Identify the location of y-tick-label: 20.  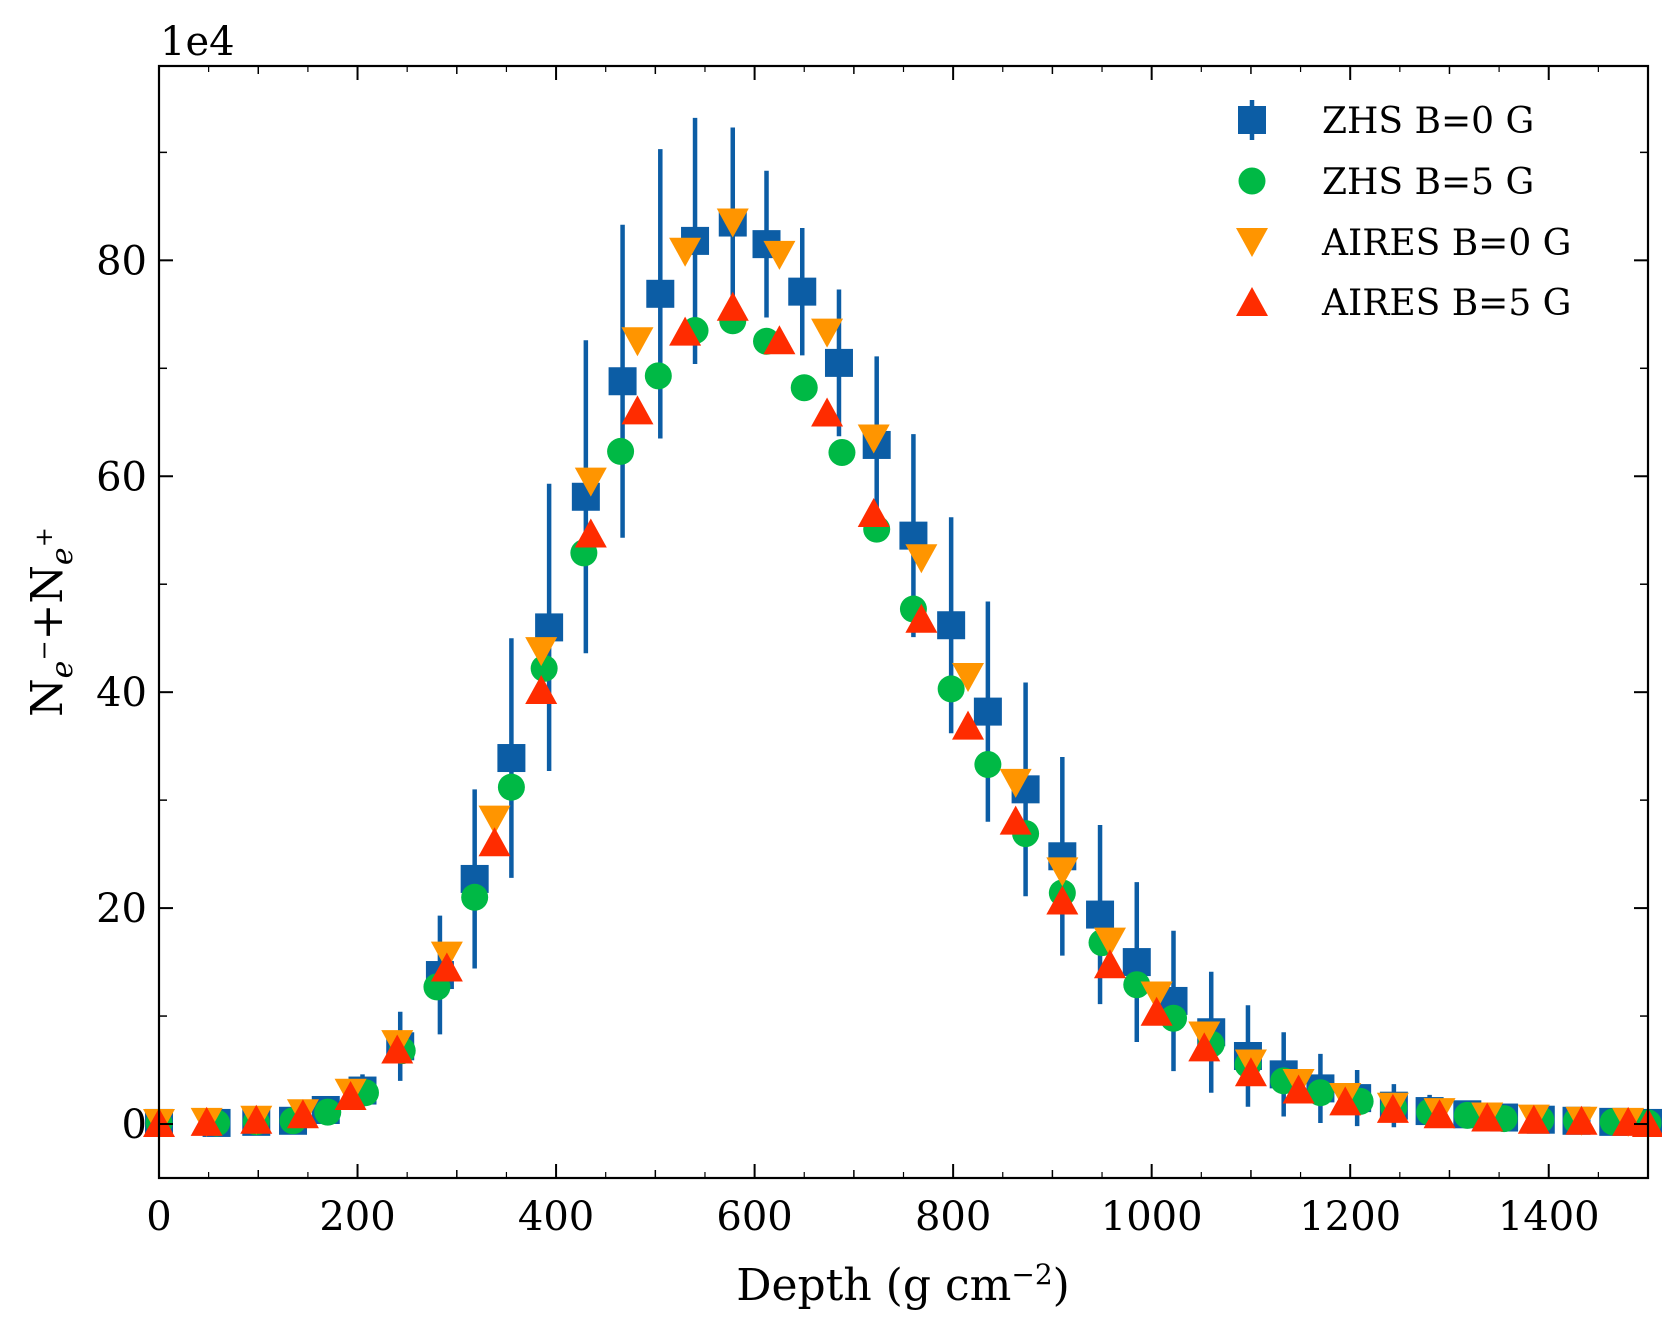
(121, 909).